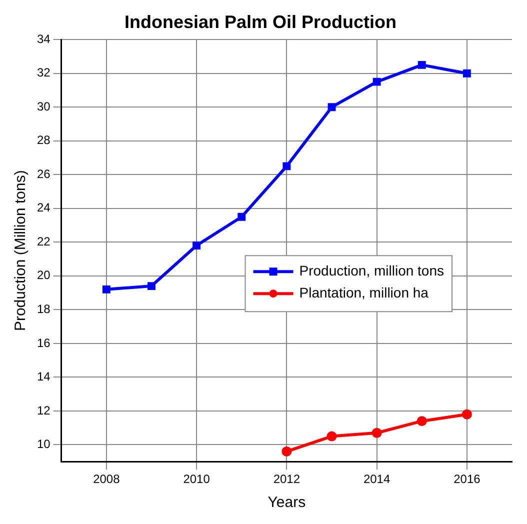 The width and height of the screenshot is (527, 524). Describe the element at coordinates (43, 410) in the screenshot. I see `y-tick-label: 12` at that location.